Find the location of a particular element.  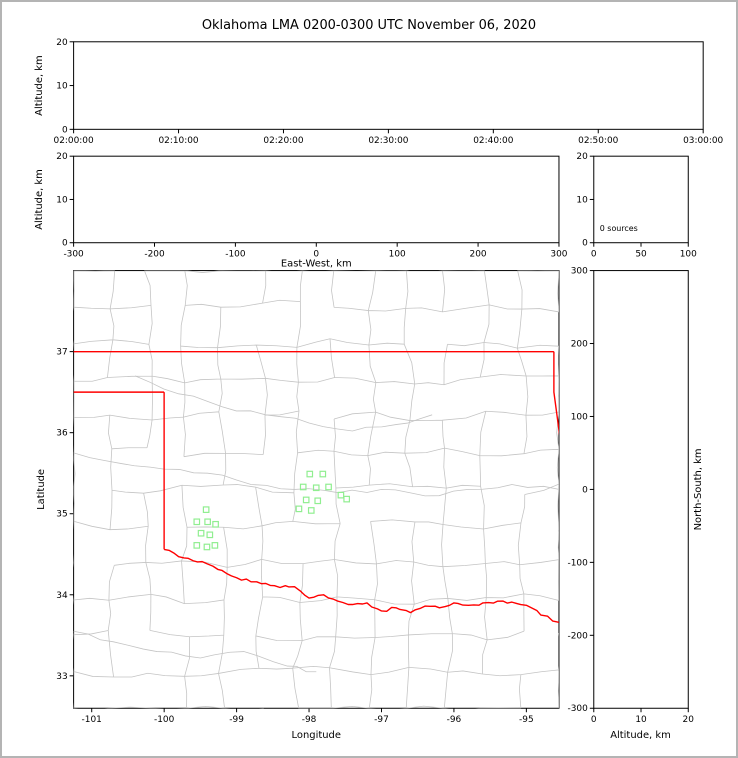

y-tick-label: -200 is located at coordinates (578, 636).